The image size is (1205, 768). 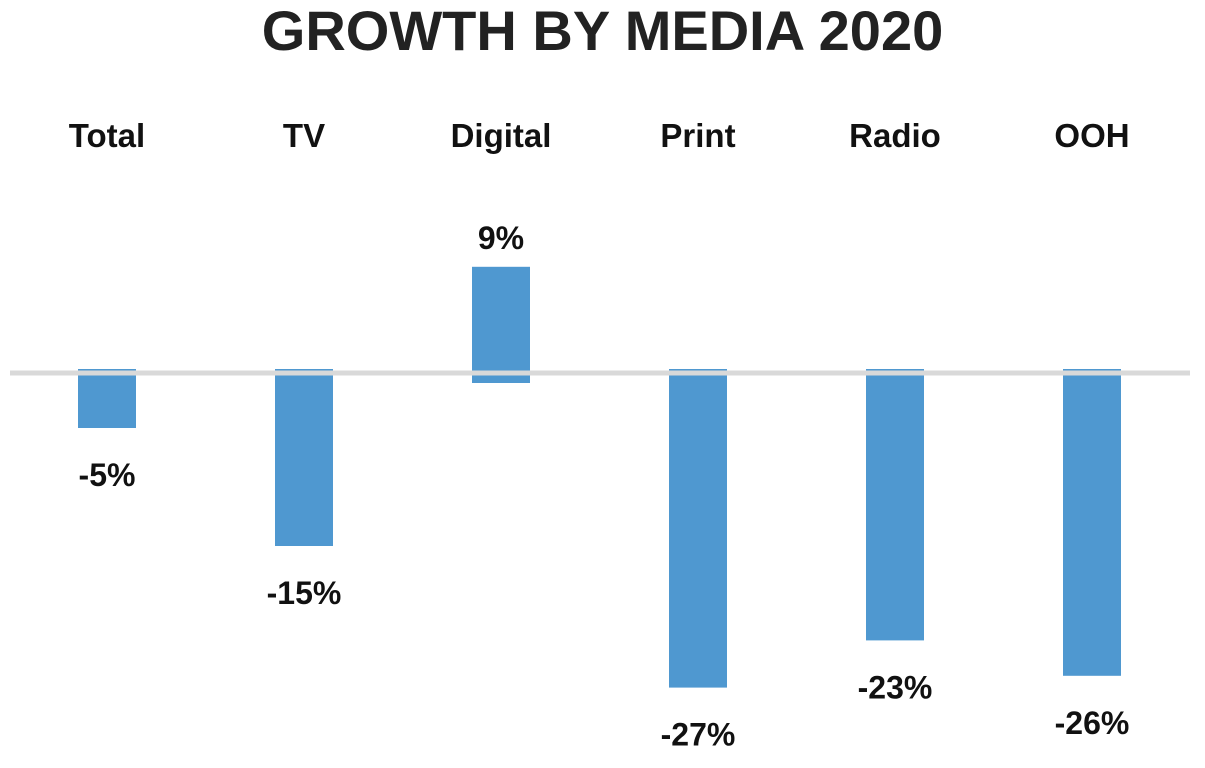 What do you see at coordinates (501, 238) in the screenshot?
I see `value-label-digital: 9%` at bounding box center [501, 238].